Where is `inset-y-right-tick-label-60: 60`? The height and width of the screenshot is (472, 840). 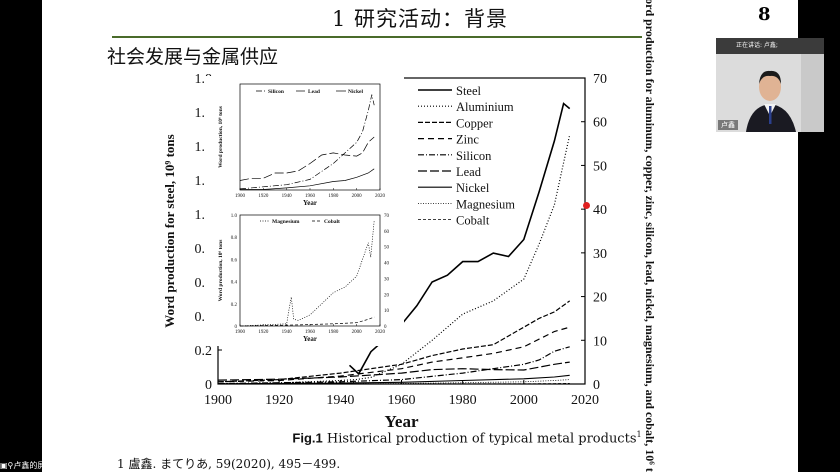
inset-y-right-tick-label-60: 60 is located at coordinates (387, 232).